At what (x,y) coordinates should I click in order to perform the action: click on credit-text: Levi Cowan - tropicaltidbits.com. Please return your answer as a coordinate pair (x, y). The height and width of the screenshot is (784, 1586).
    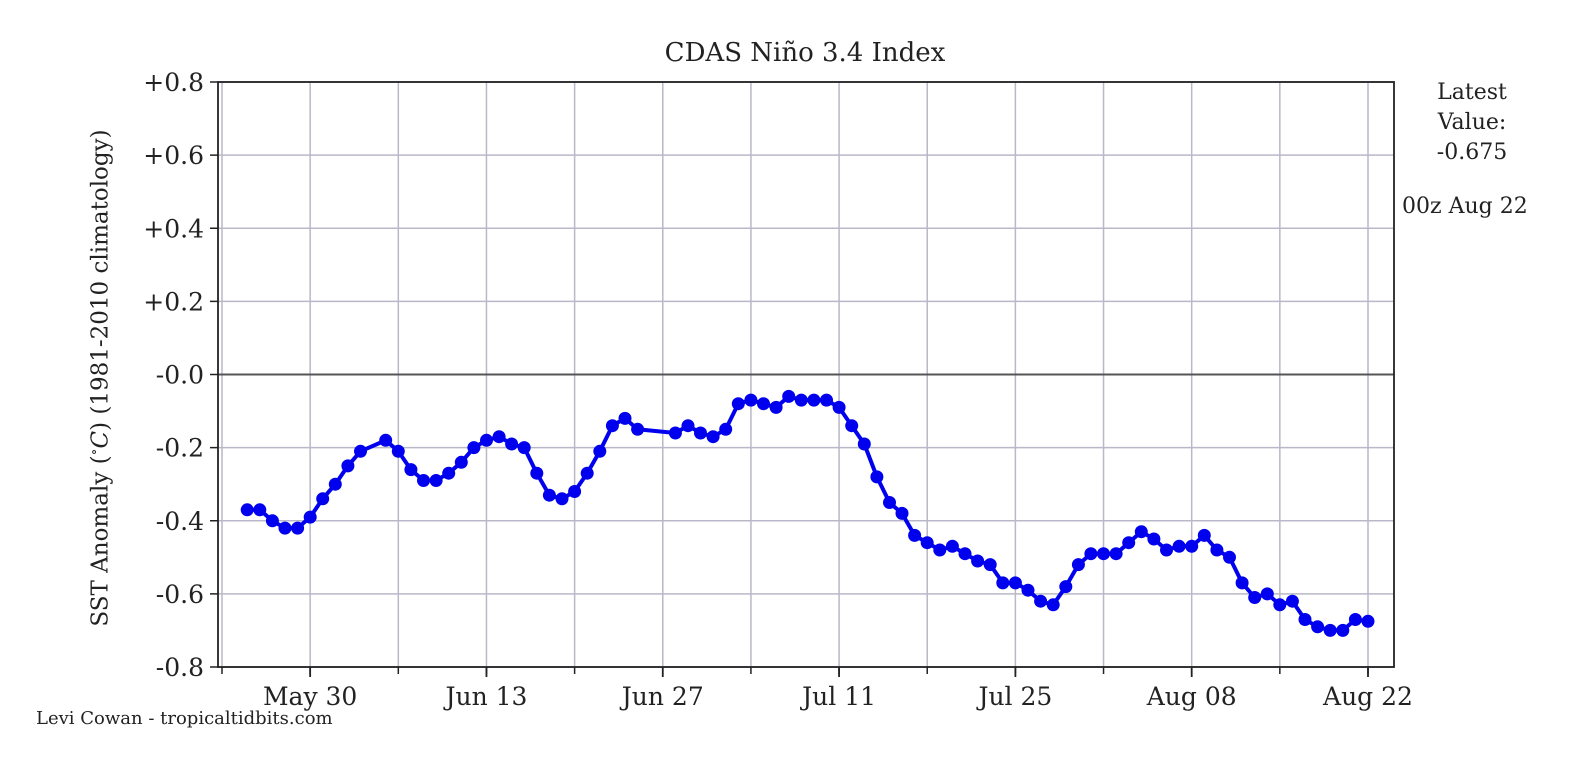
    Looking at the image, I should click on (184, 718).